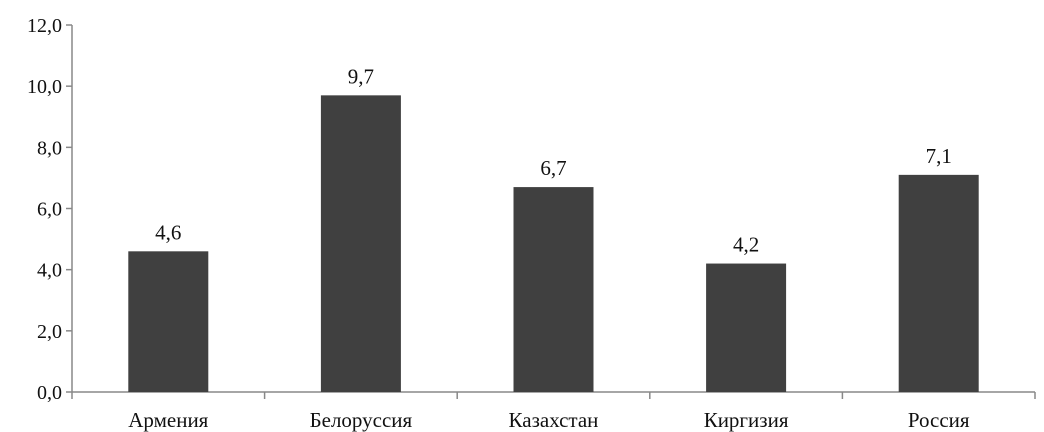  I want to click on bar-value-label: 6,7, so click(553, 168).